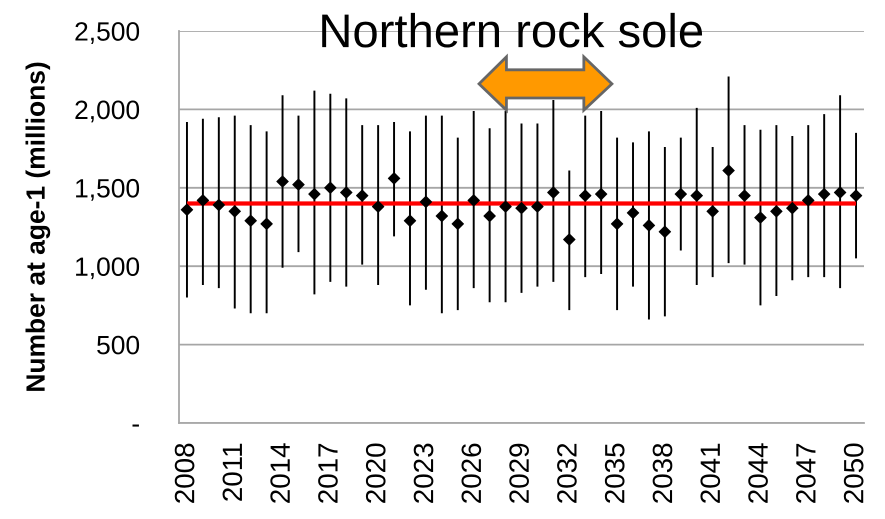 This screenshot has width=885, height=519. I want to click on x-tick-label: 2038, so click(662, 473).